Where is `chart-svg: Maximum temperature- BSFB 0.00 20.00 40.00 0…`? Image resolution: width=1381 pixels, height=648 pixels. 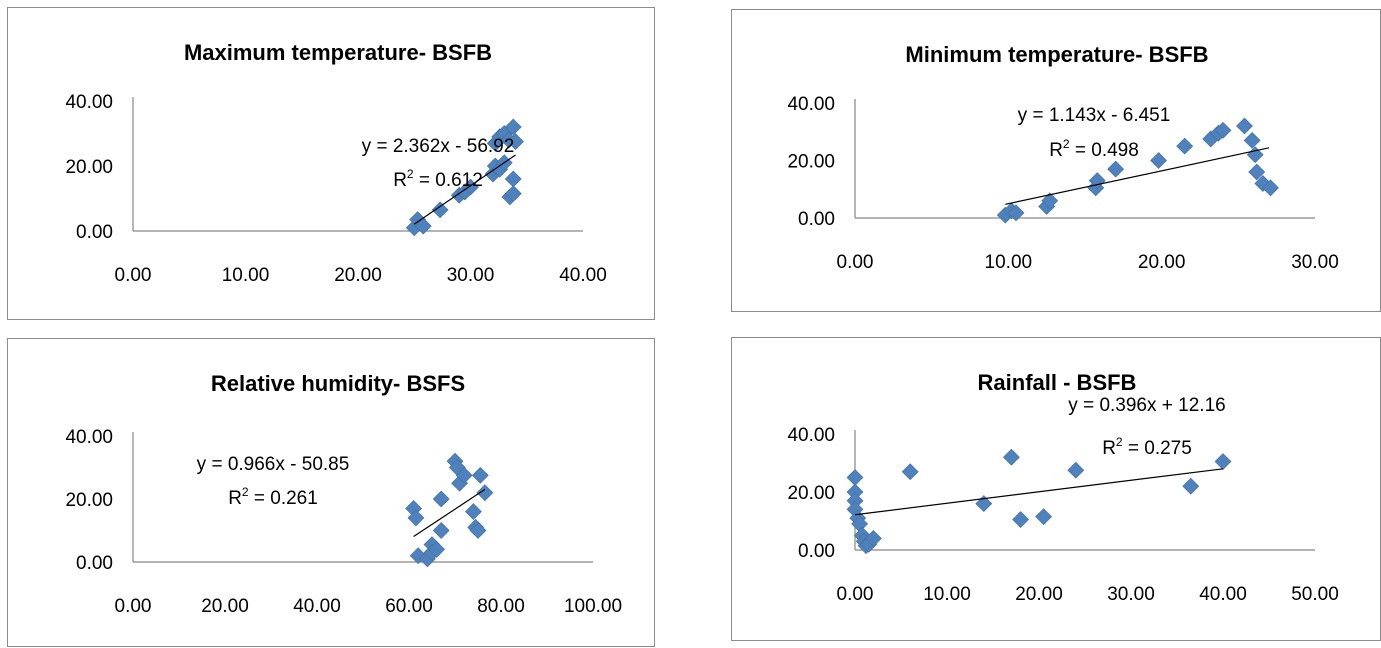
chart-svg: Maximum temperature- BSFB 0.00 20.00 40.00 0… is located at coordinates (336, 163).